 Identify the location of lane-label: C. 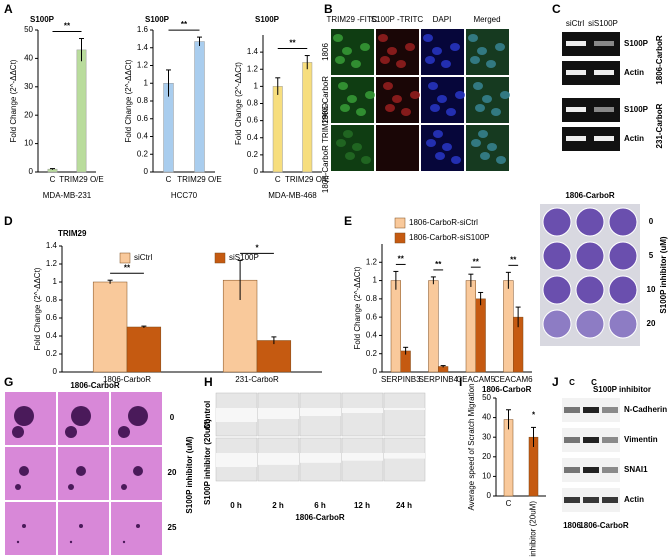
(572, 382).